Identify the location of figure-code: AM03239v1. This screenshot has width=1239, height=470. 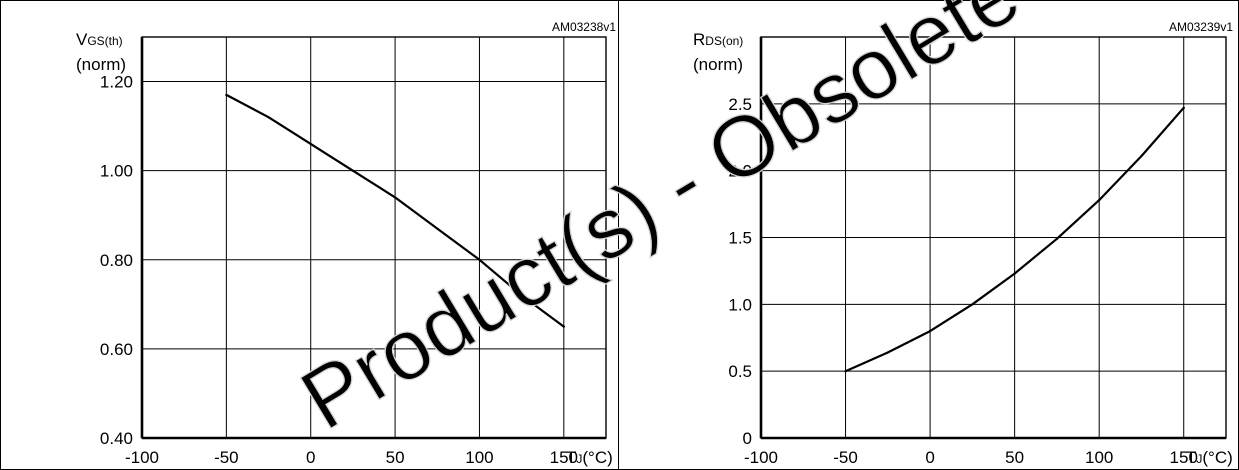
(1201, 27).